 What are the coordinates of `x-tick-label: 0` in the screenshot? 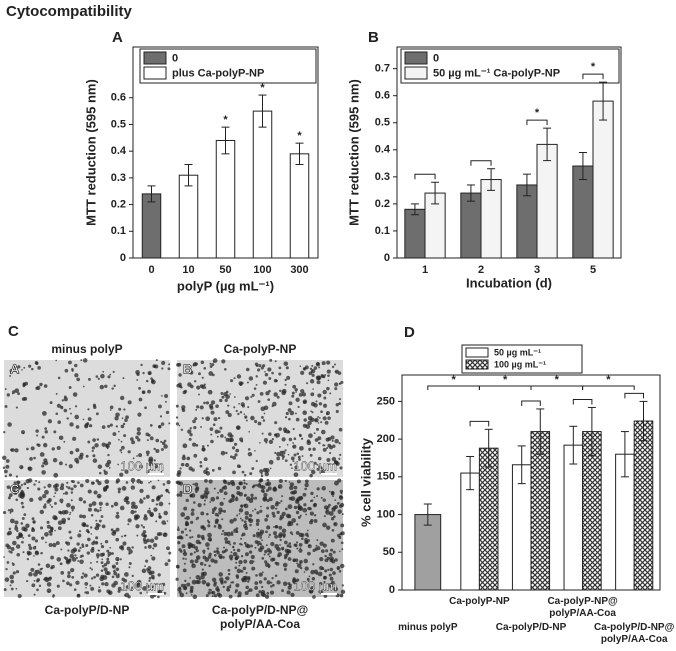 It's located at (151, 270).